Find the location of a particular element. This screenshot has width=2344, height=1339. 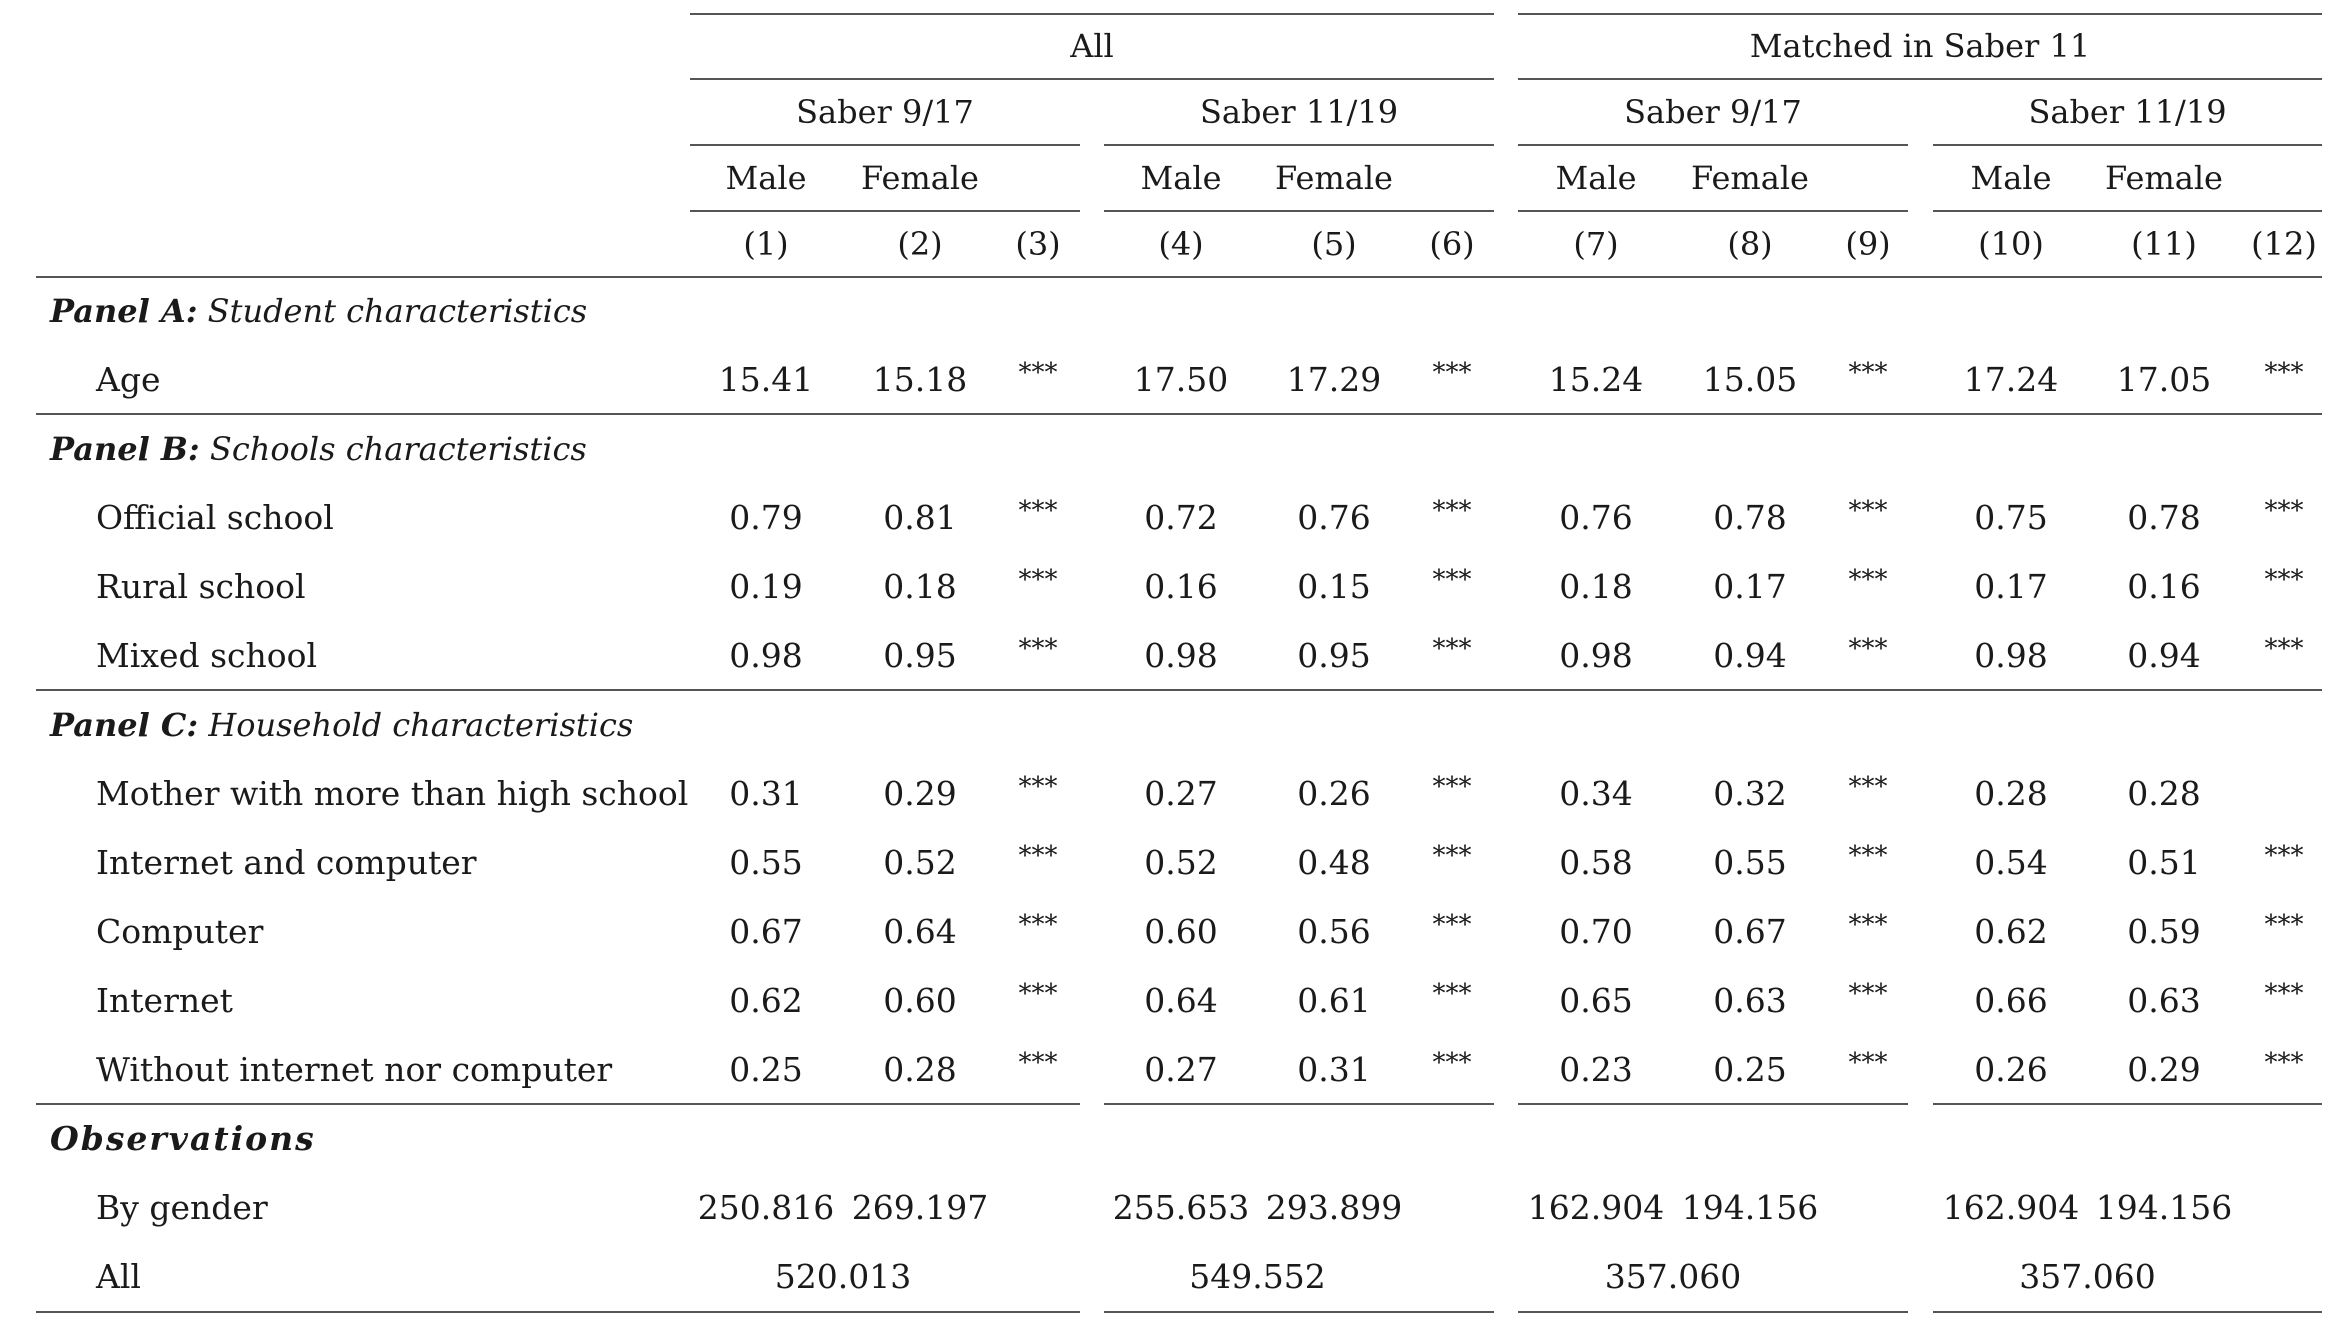

row-label: Internet is located at coordinates (164, 1000).